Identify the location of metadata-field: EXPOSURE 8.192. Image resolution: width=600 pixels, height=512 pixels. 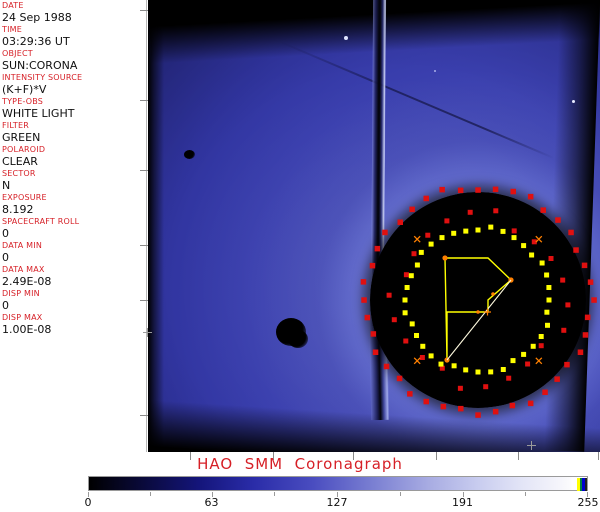
(74, 204).